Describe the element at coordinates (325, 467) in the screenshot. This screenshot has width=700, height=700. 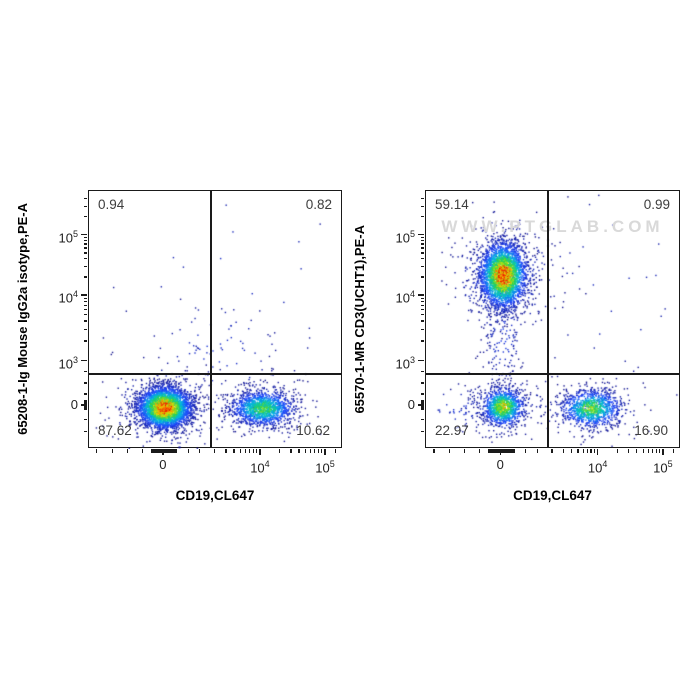
I see `x-tick-label: 10⁵` at that location.